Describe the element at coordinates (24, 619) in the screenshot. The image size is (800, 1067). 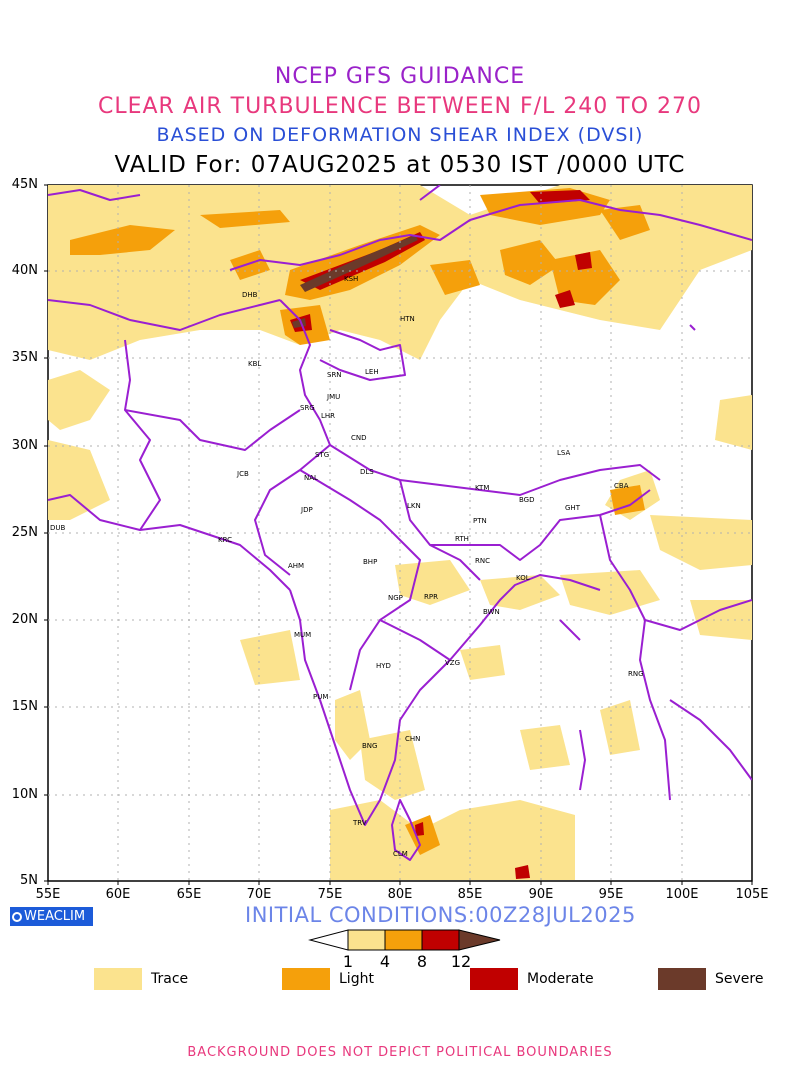
I see `lat-label: 20N` at that location.